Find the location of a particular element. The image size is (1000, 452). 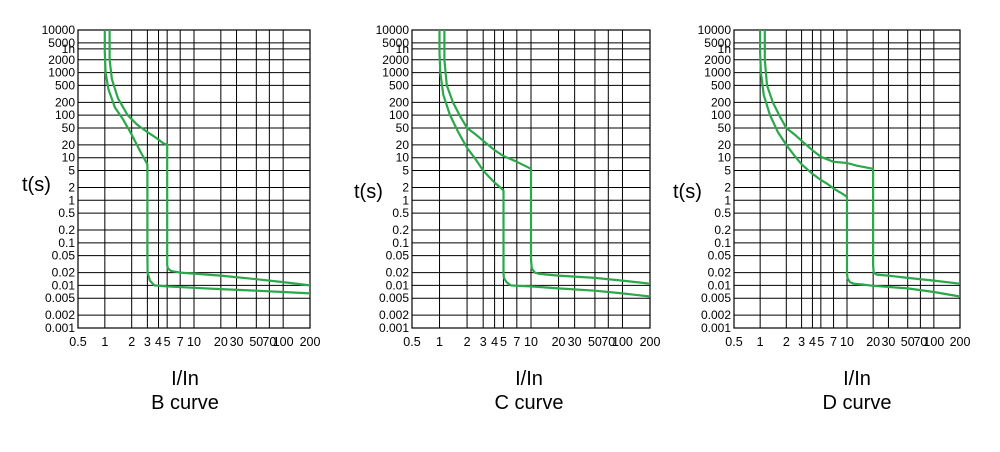

y-tick-label: 0.002 is located at coordinates (394, 315).